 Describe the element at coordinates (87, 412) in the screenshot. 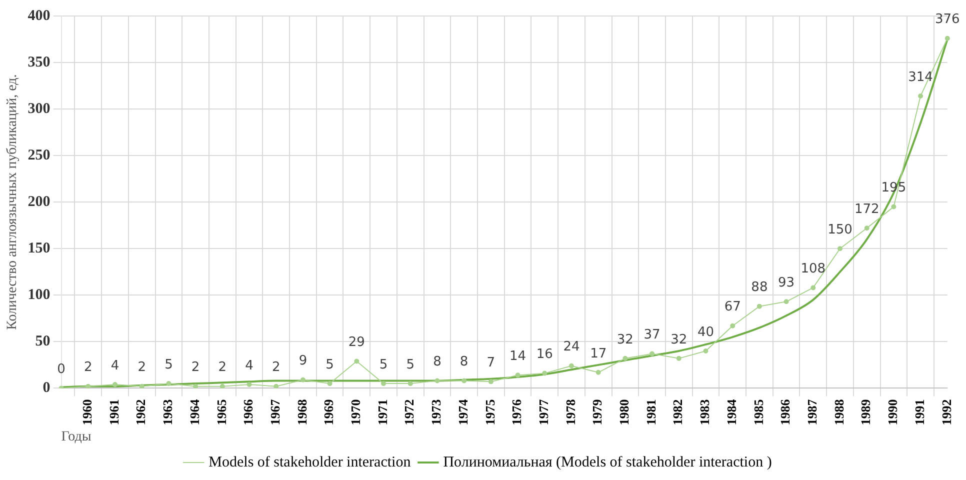

I see `x-tick-label: 1960` at that location.